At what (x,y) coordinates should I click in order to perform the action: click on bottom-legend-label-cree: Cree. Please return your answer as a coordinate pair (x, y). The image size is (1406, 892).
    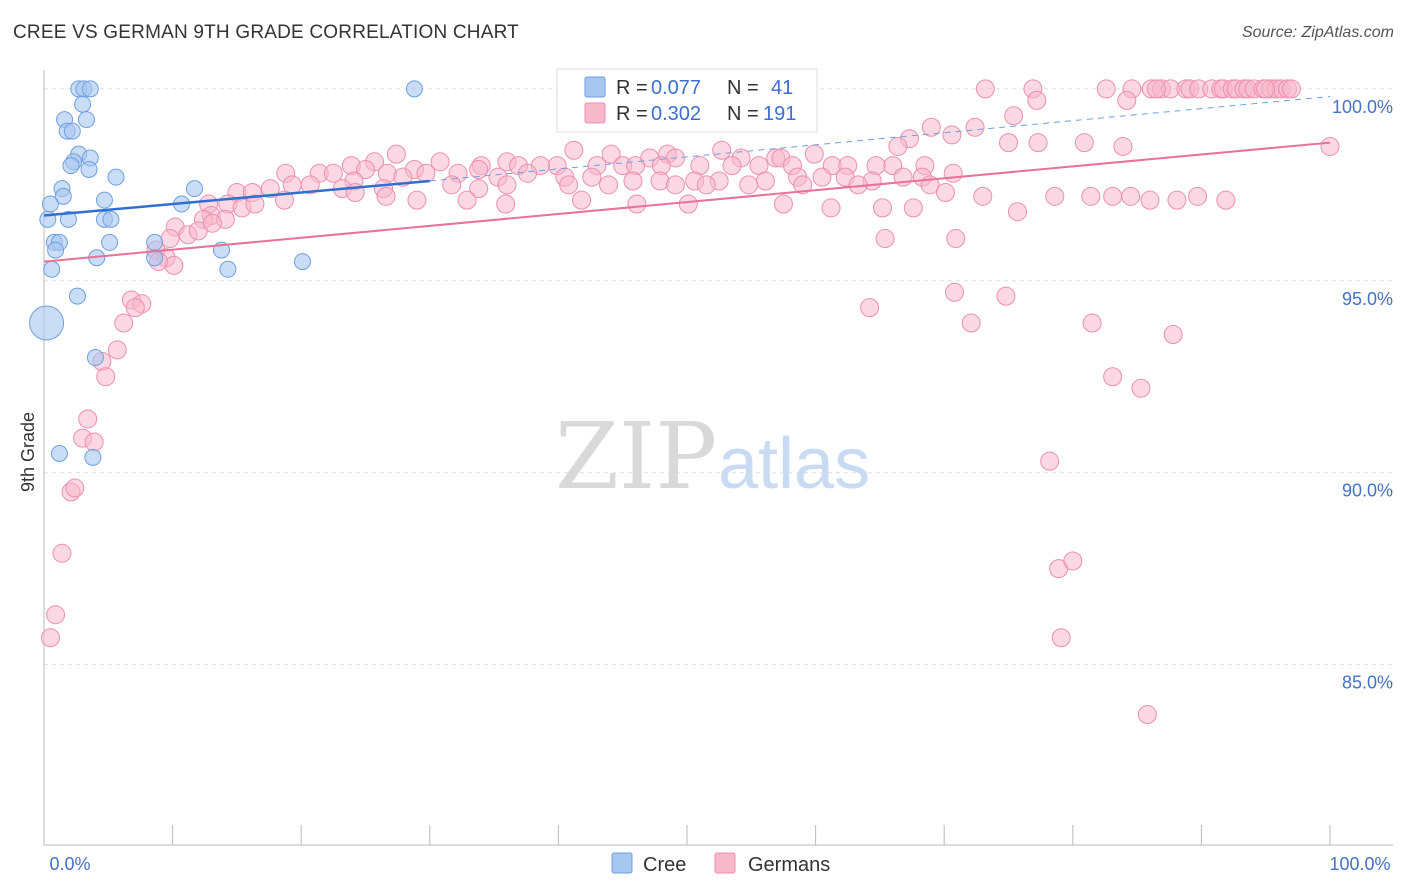
    Looking at the image, I should click on (664, 865).